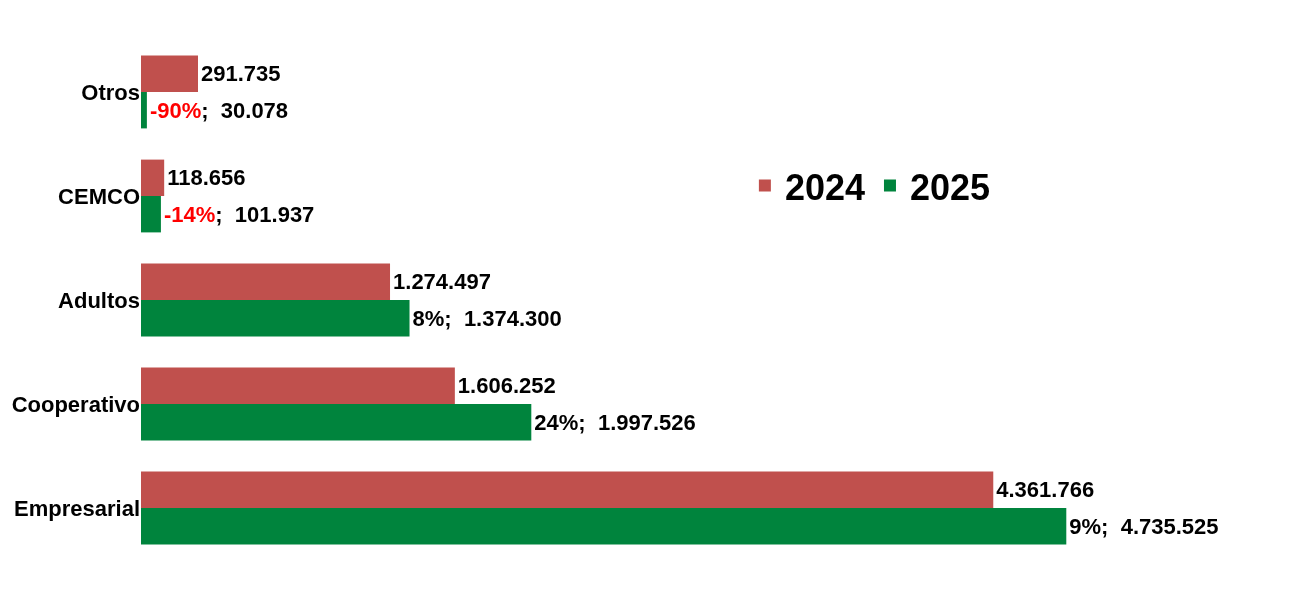 This screenshot has width=1295, height=590. What do you see at coordinates (219, 110) in the screenshot?
I see `data-label: -90%; 30.078` at bounding box center [219, 110].